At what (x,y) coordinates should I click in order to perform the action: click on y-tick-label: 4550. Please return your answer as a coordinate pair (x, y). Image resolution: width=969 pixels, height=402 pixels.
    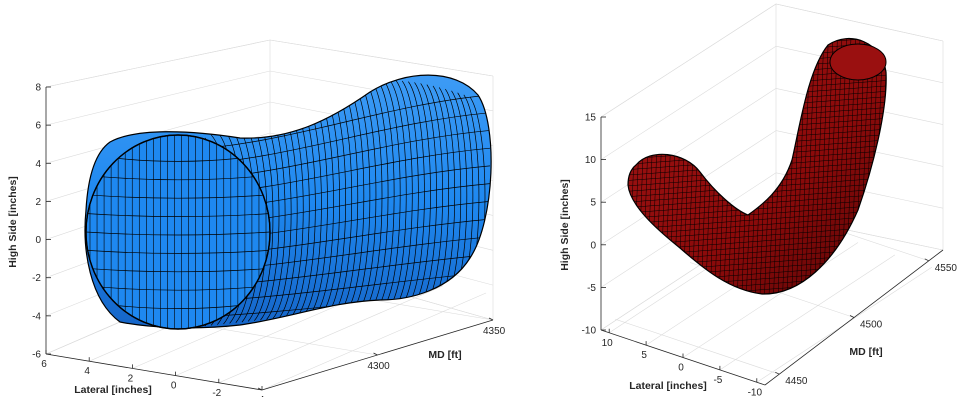
    Looking at the image, I should click on (946, 268).